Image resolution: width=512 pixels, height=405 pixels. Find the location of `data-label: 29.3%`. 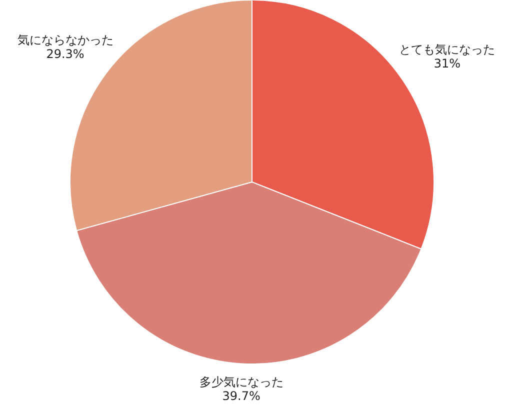

data-label: 29.3% is located at coordinates (65, 53).